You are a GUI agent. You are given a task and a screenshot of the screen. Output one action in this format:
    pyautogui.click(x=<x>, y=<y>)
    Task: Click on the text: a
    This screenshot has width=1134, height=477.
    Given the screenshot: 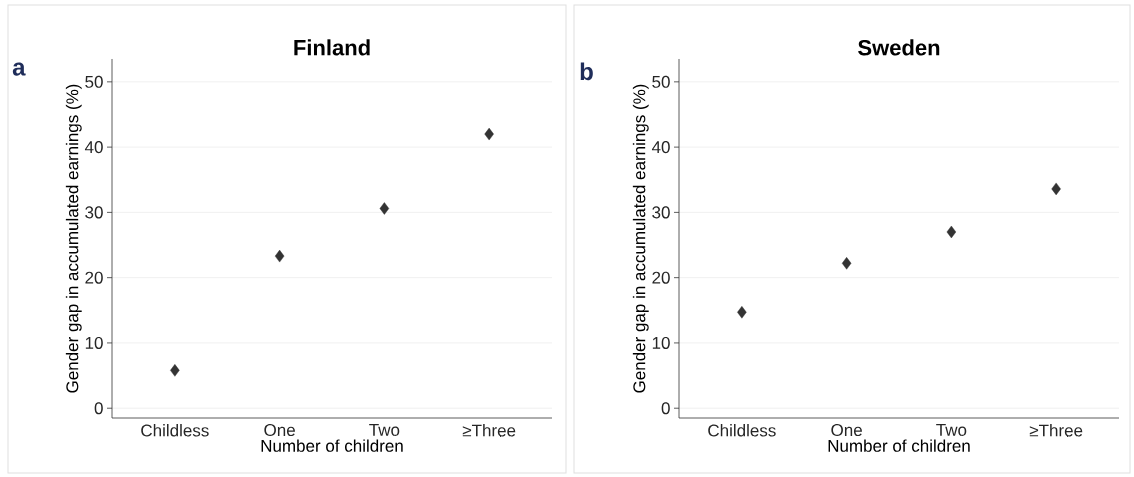 What is the action you would take?
    pyautogui.click(x=19, y=69)
    